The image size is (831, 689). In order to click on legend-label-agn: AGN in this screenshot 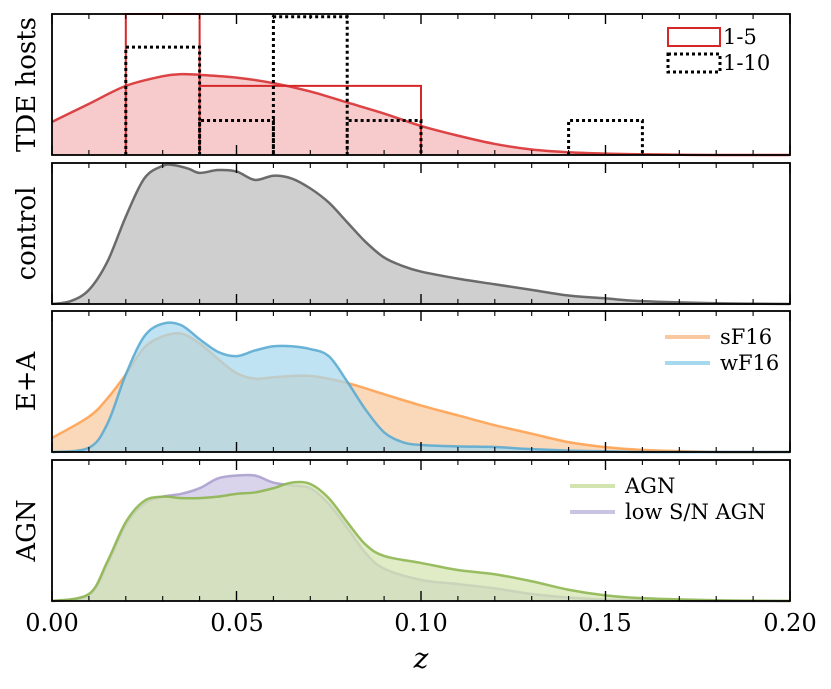, I will do `click(649, 486)`.